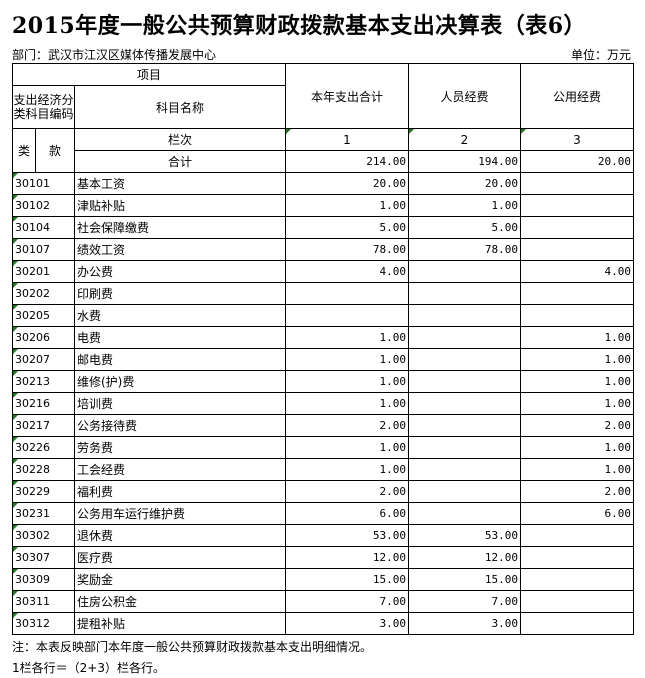  I want to click on row-name: 福利费, so click(180, 491).